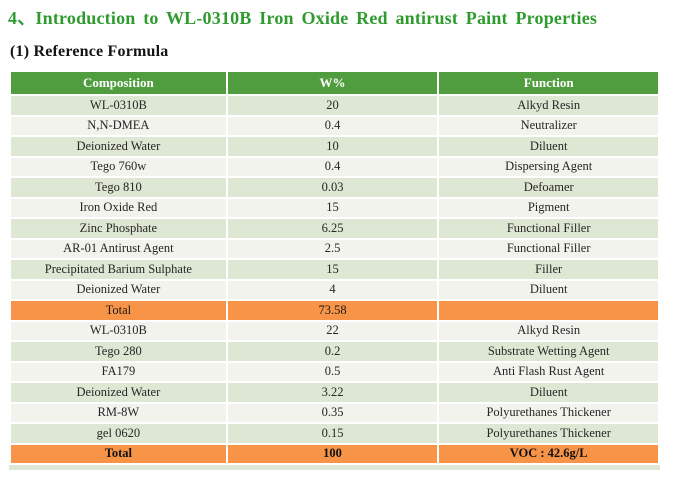  I want to click on table-row: FA179 0.5 Anti Flash Rust Agent, so click(334, 371).